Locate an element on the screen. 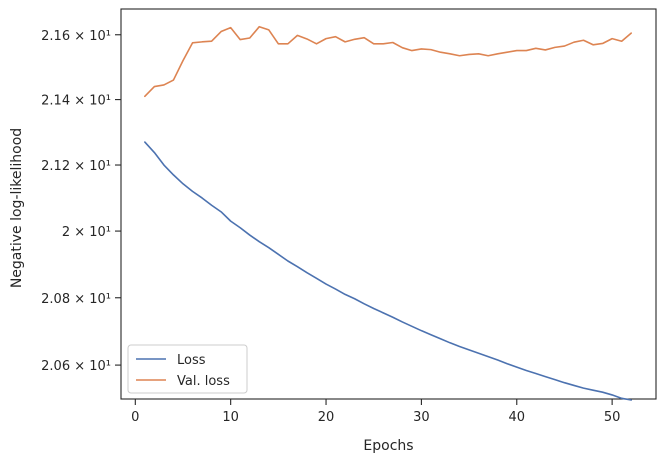 The image size is (667, 463). x-tick-label: 20 is located at coordinates (326, 417).